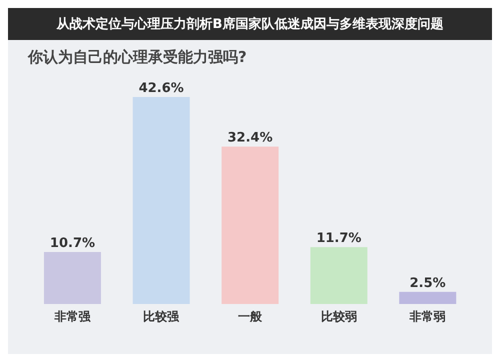  I want to click on data-label: 42.6%, so click(161, 88).